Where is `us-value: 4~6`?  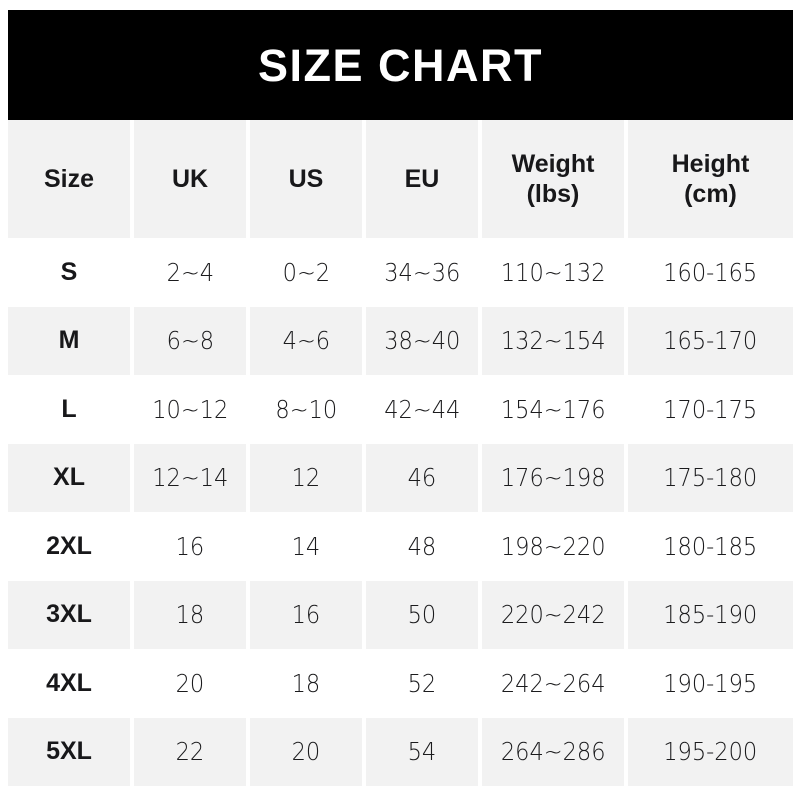 us-value: 4~6 is located at coordinates (306, 341).